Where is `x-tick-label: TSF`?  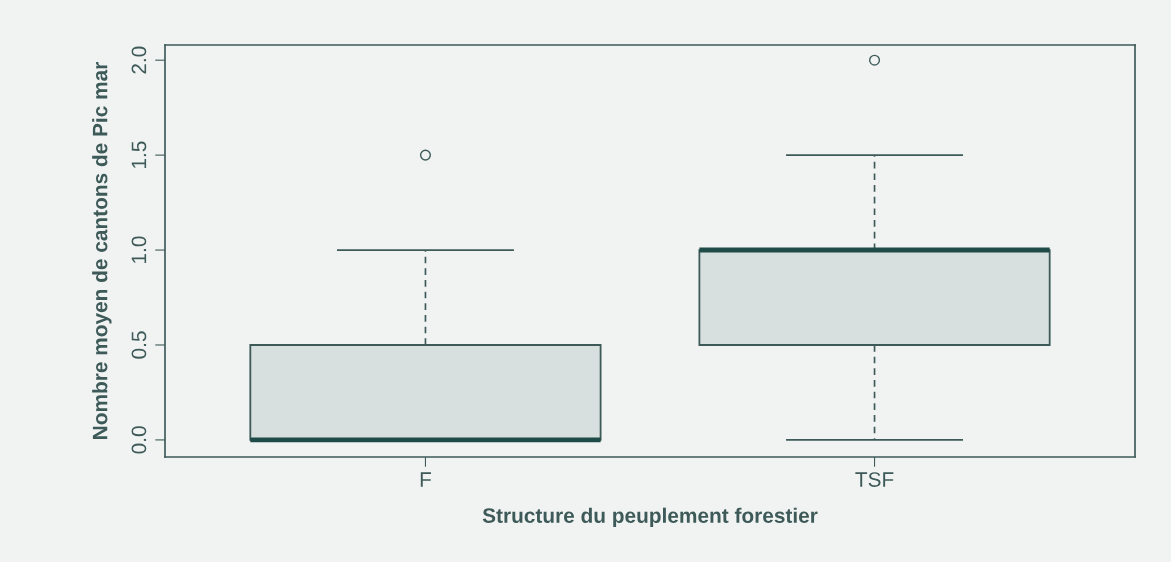
x-tick-label: TSF is located at coordinates (874, 479).